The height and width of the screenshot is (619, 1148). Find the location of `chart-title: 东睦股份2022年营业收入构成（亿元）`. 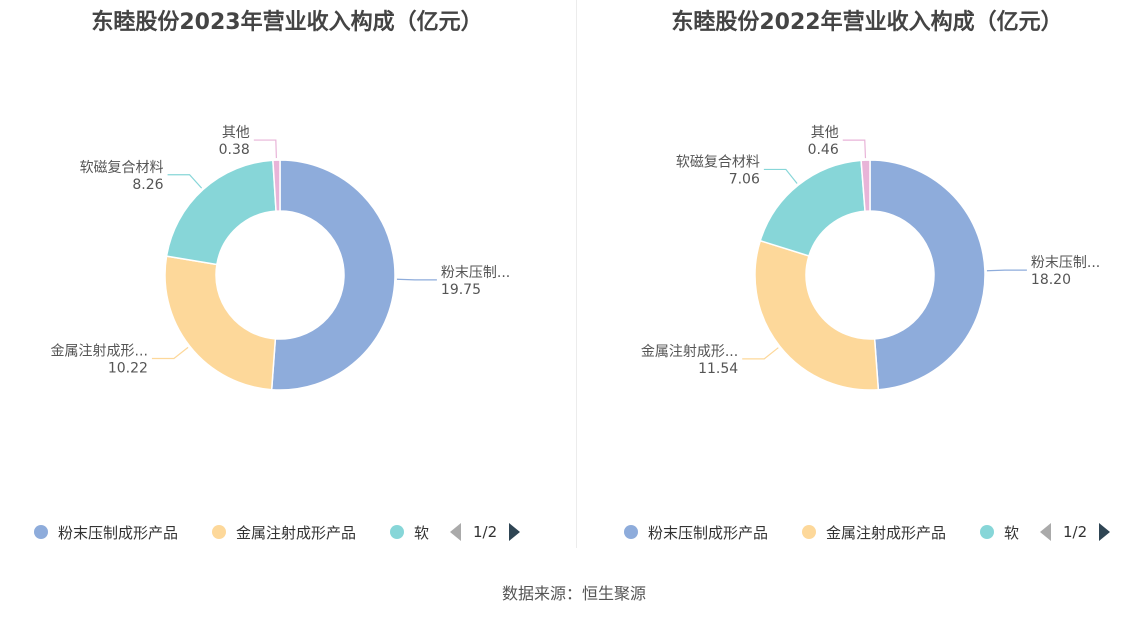

chart-title: 东睦股份2022年营业收入构成（亿元） is located at coordinates (867, 22).